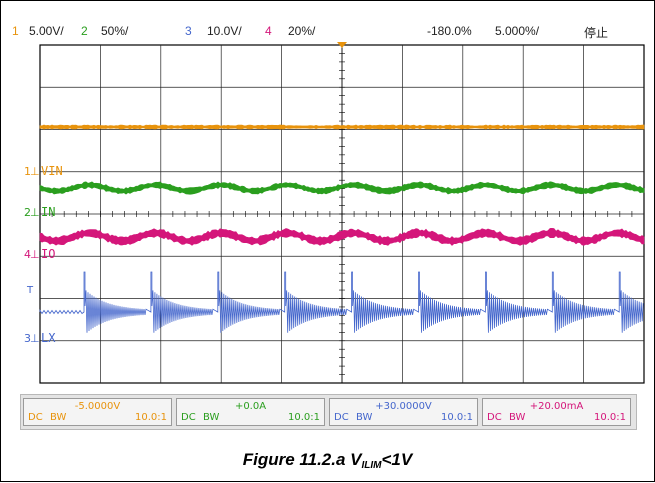 The height and width of the screenshot is (483, 655). Describe the element at coordinates (342, 45) in the screenshot. I see `trigger-marker-icon` at that location.